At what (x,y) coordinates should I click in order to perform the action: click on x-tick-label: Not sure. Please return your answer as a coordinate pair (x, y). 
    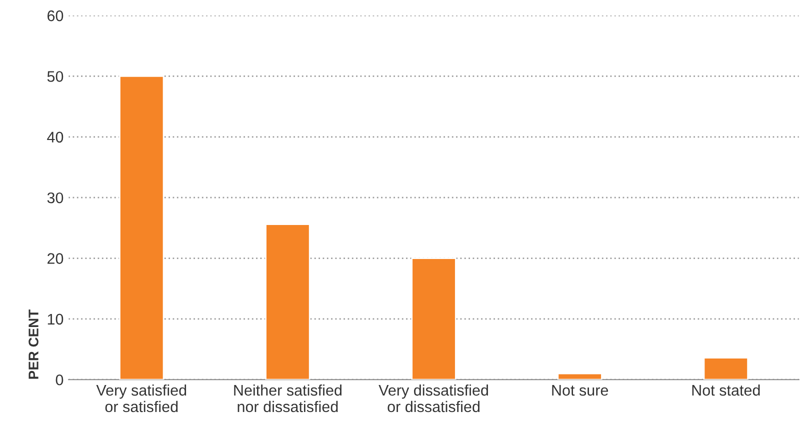
    Looking at the image, I should click on (580, 390).